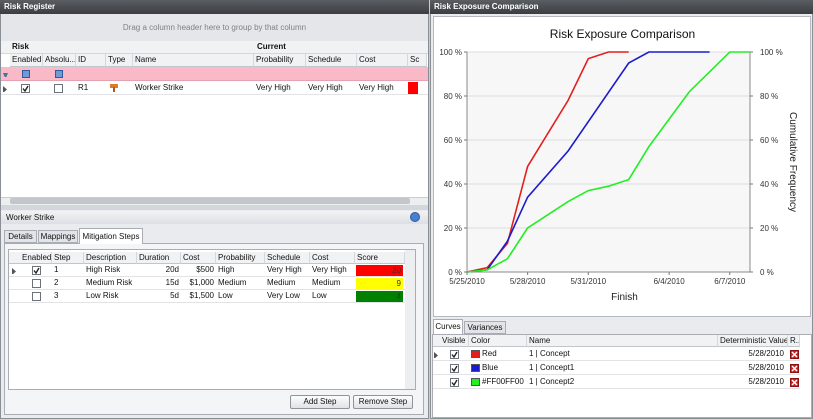 Image resolution: width=813 pixels, height=419 pixels. Describe the element at coordinates (20, 236) in the screenshot. I see `tab: Details` at that location.